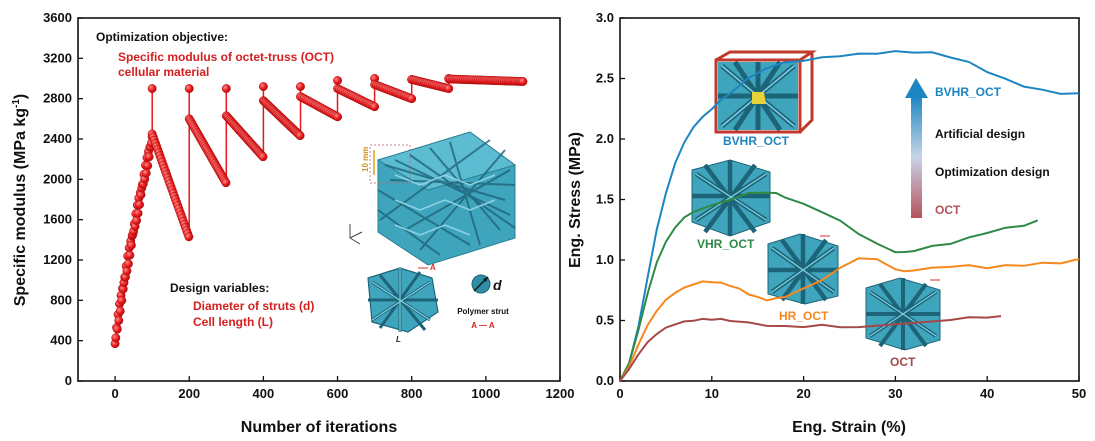  I want to click on design-arrow, so click(916, 148).